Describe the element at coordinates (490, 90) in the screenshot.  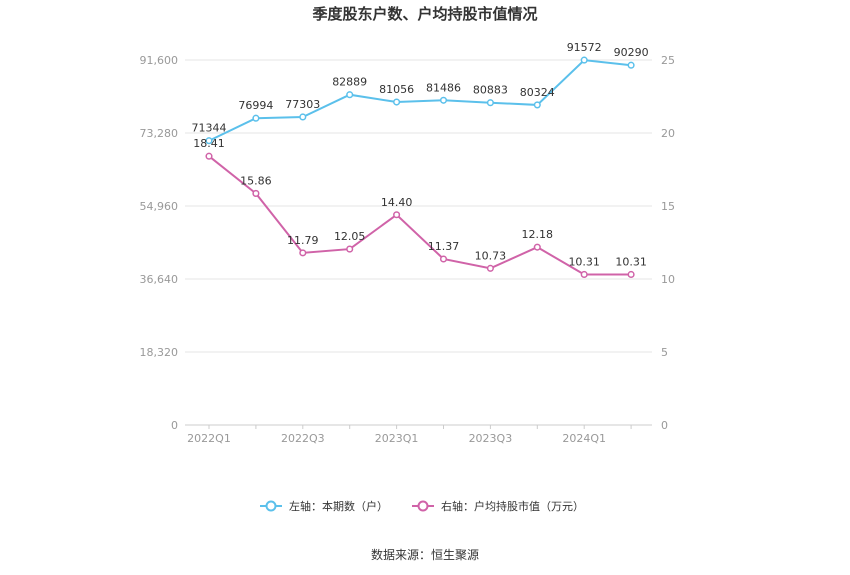
I see `data-label-1: 80883` at that location.